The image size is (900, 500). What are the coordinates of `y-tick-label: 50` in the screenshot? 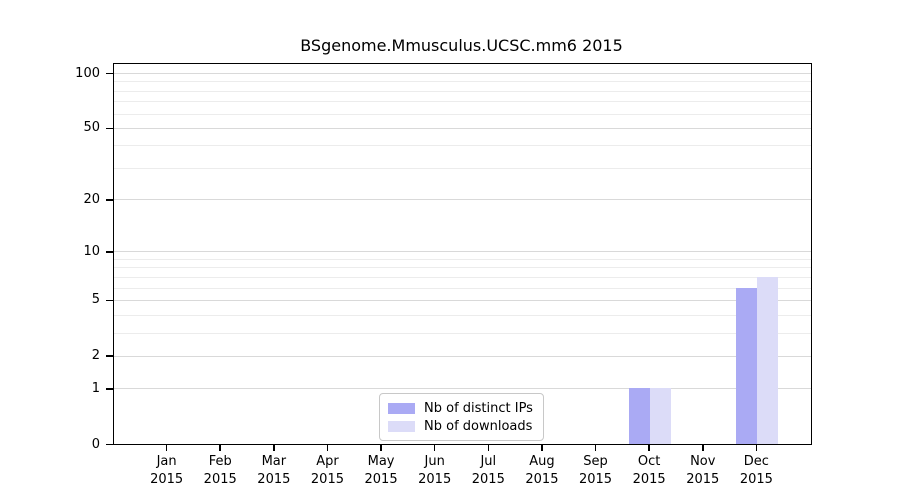 It's located at (91, 128).